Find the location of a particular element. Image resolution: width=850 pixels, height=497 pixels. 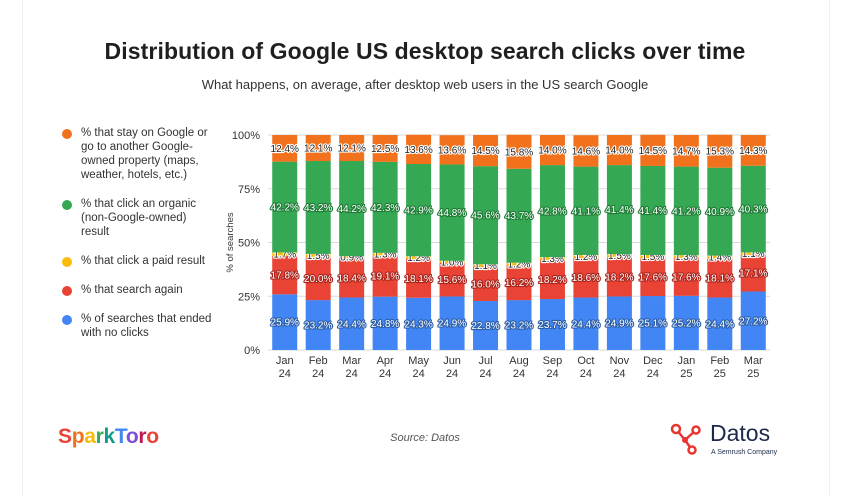

data-label: 18.4% is located at coordinates (351, 278).